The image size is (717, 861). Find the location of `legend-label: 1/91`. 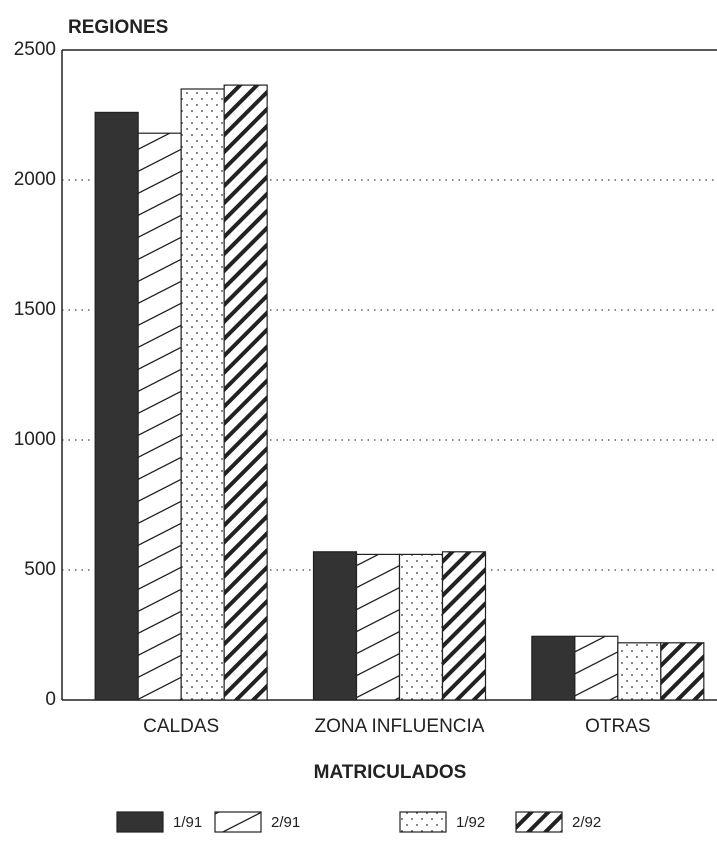

legend-label: 1/91 is located at coordinates (187, 822).